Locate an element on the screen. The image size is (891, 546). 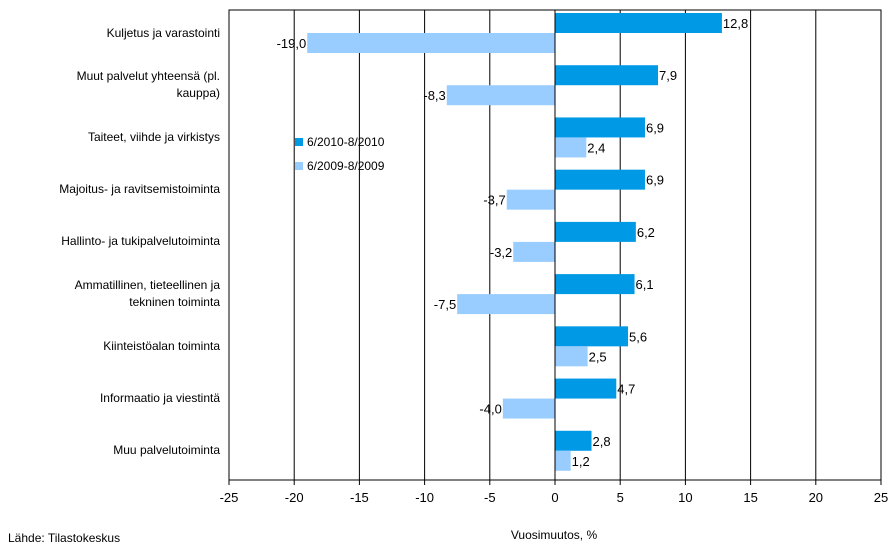
x-tick-label: 5 is located at coordinates (620, 497).